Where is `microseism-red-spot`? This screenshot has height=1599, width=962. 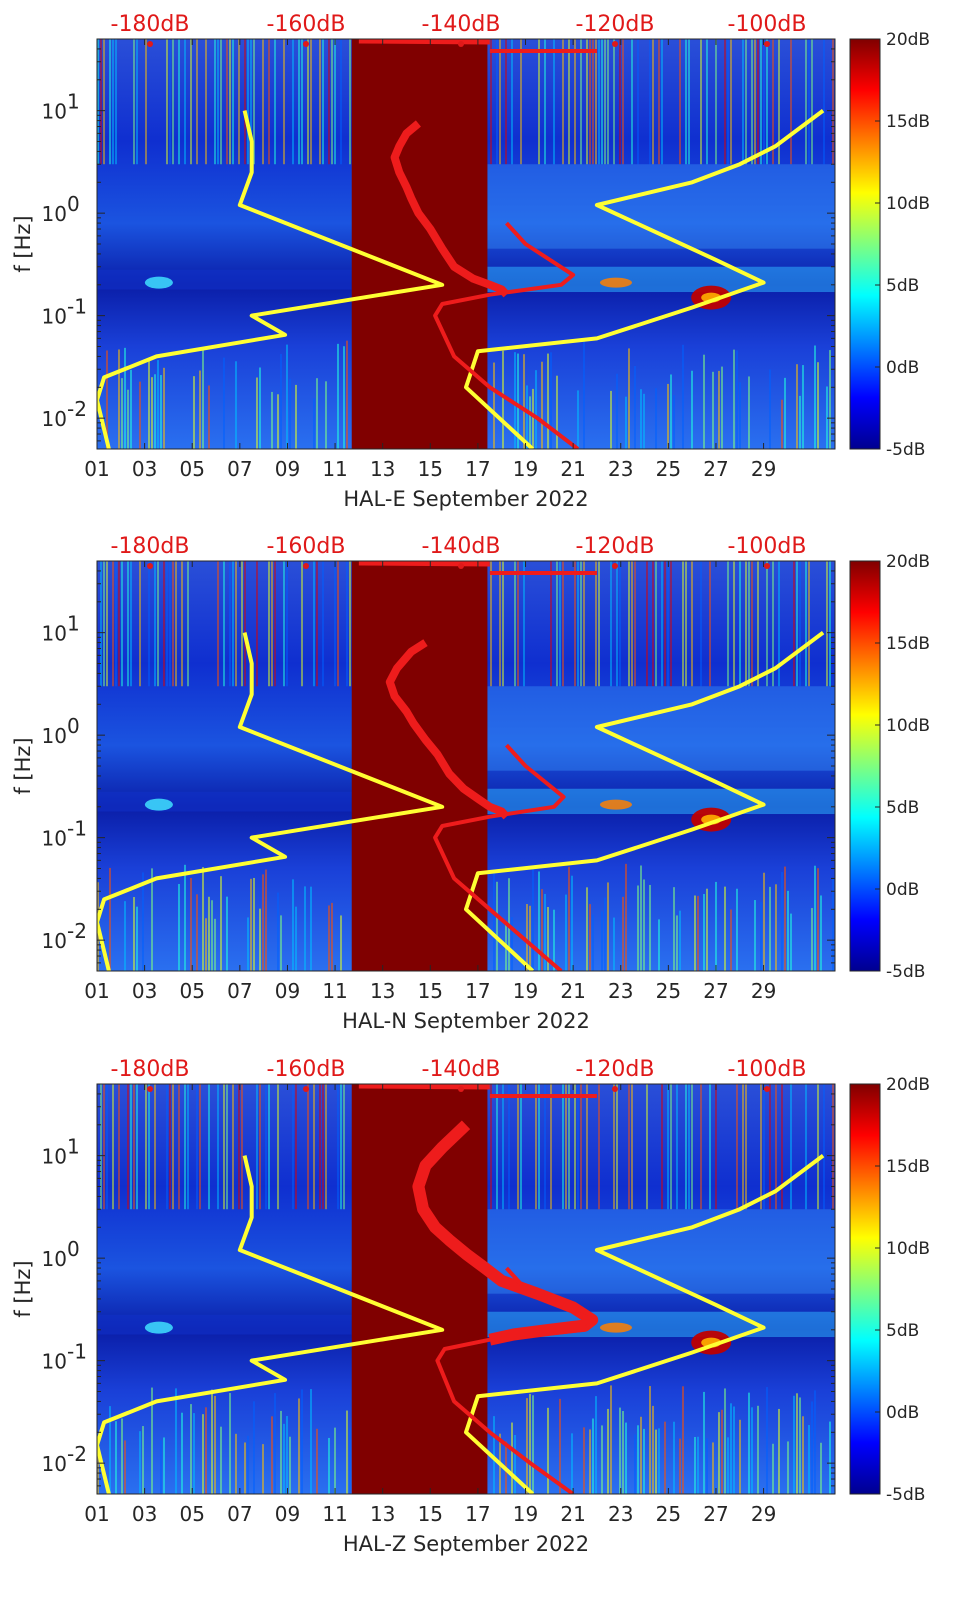 microseism-red-spot is located at coordinates (615, 804).